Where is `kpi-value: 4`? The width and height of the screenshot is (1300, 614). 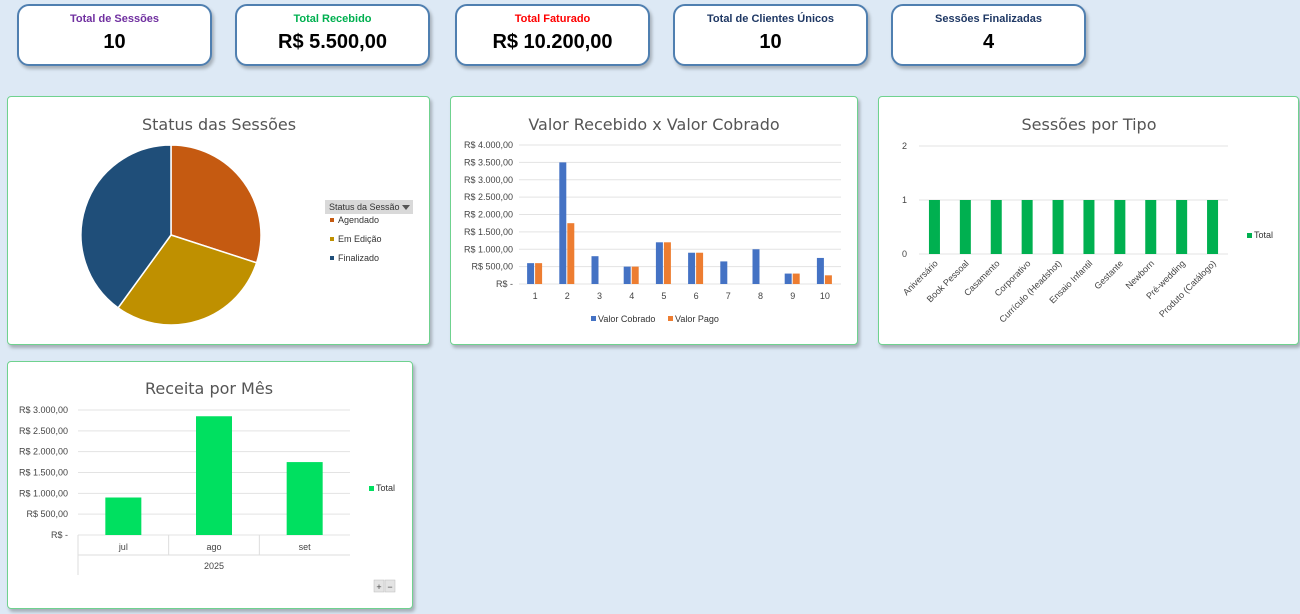
kpi-value: 4 is located at coordinates (988, 42).